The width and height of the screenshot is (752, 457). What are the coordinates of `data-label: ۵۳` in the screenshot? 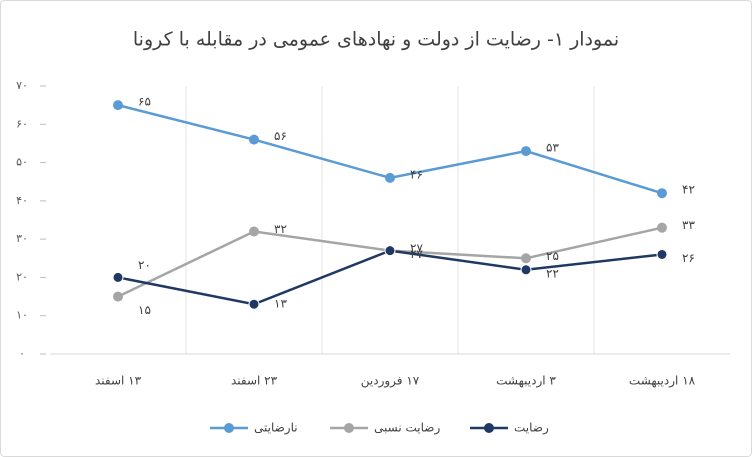 It's located at (552, 148).